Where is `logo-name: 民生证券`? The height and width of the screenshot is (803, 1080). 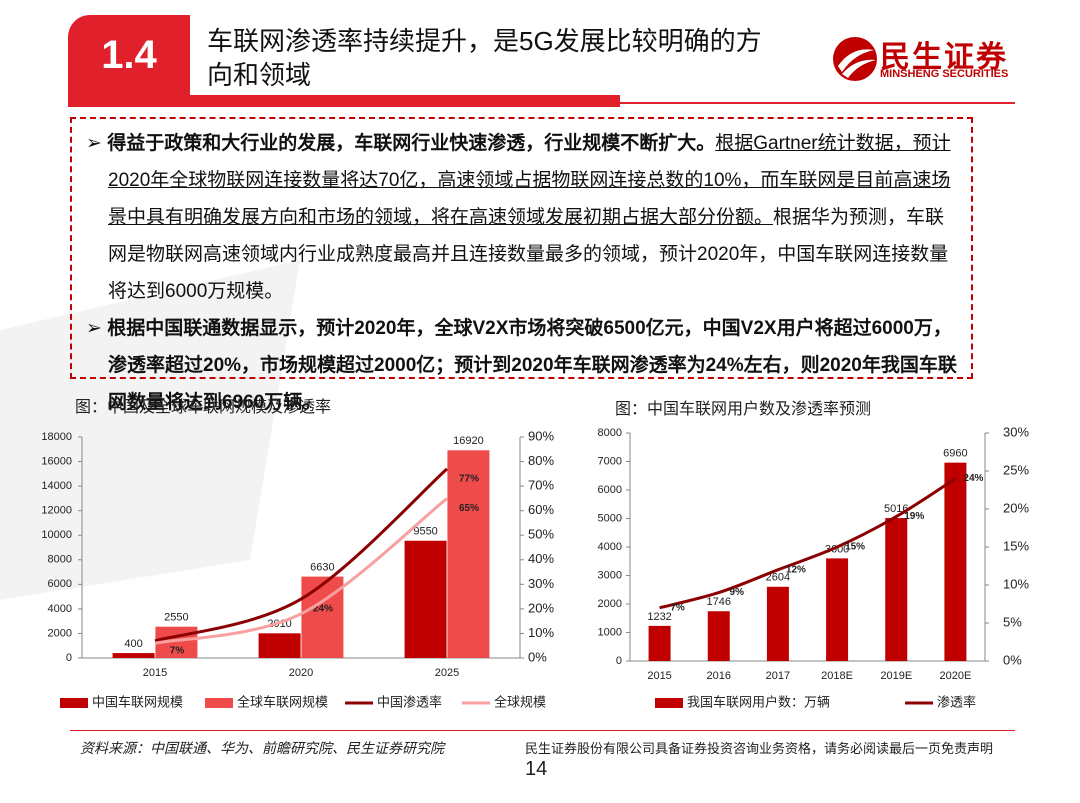 logo-name: 民生证券 is located at coordinates (944, 57).